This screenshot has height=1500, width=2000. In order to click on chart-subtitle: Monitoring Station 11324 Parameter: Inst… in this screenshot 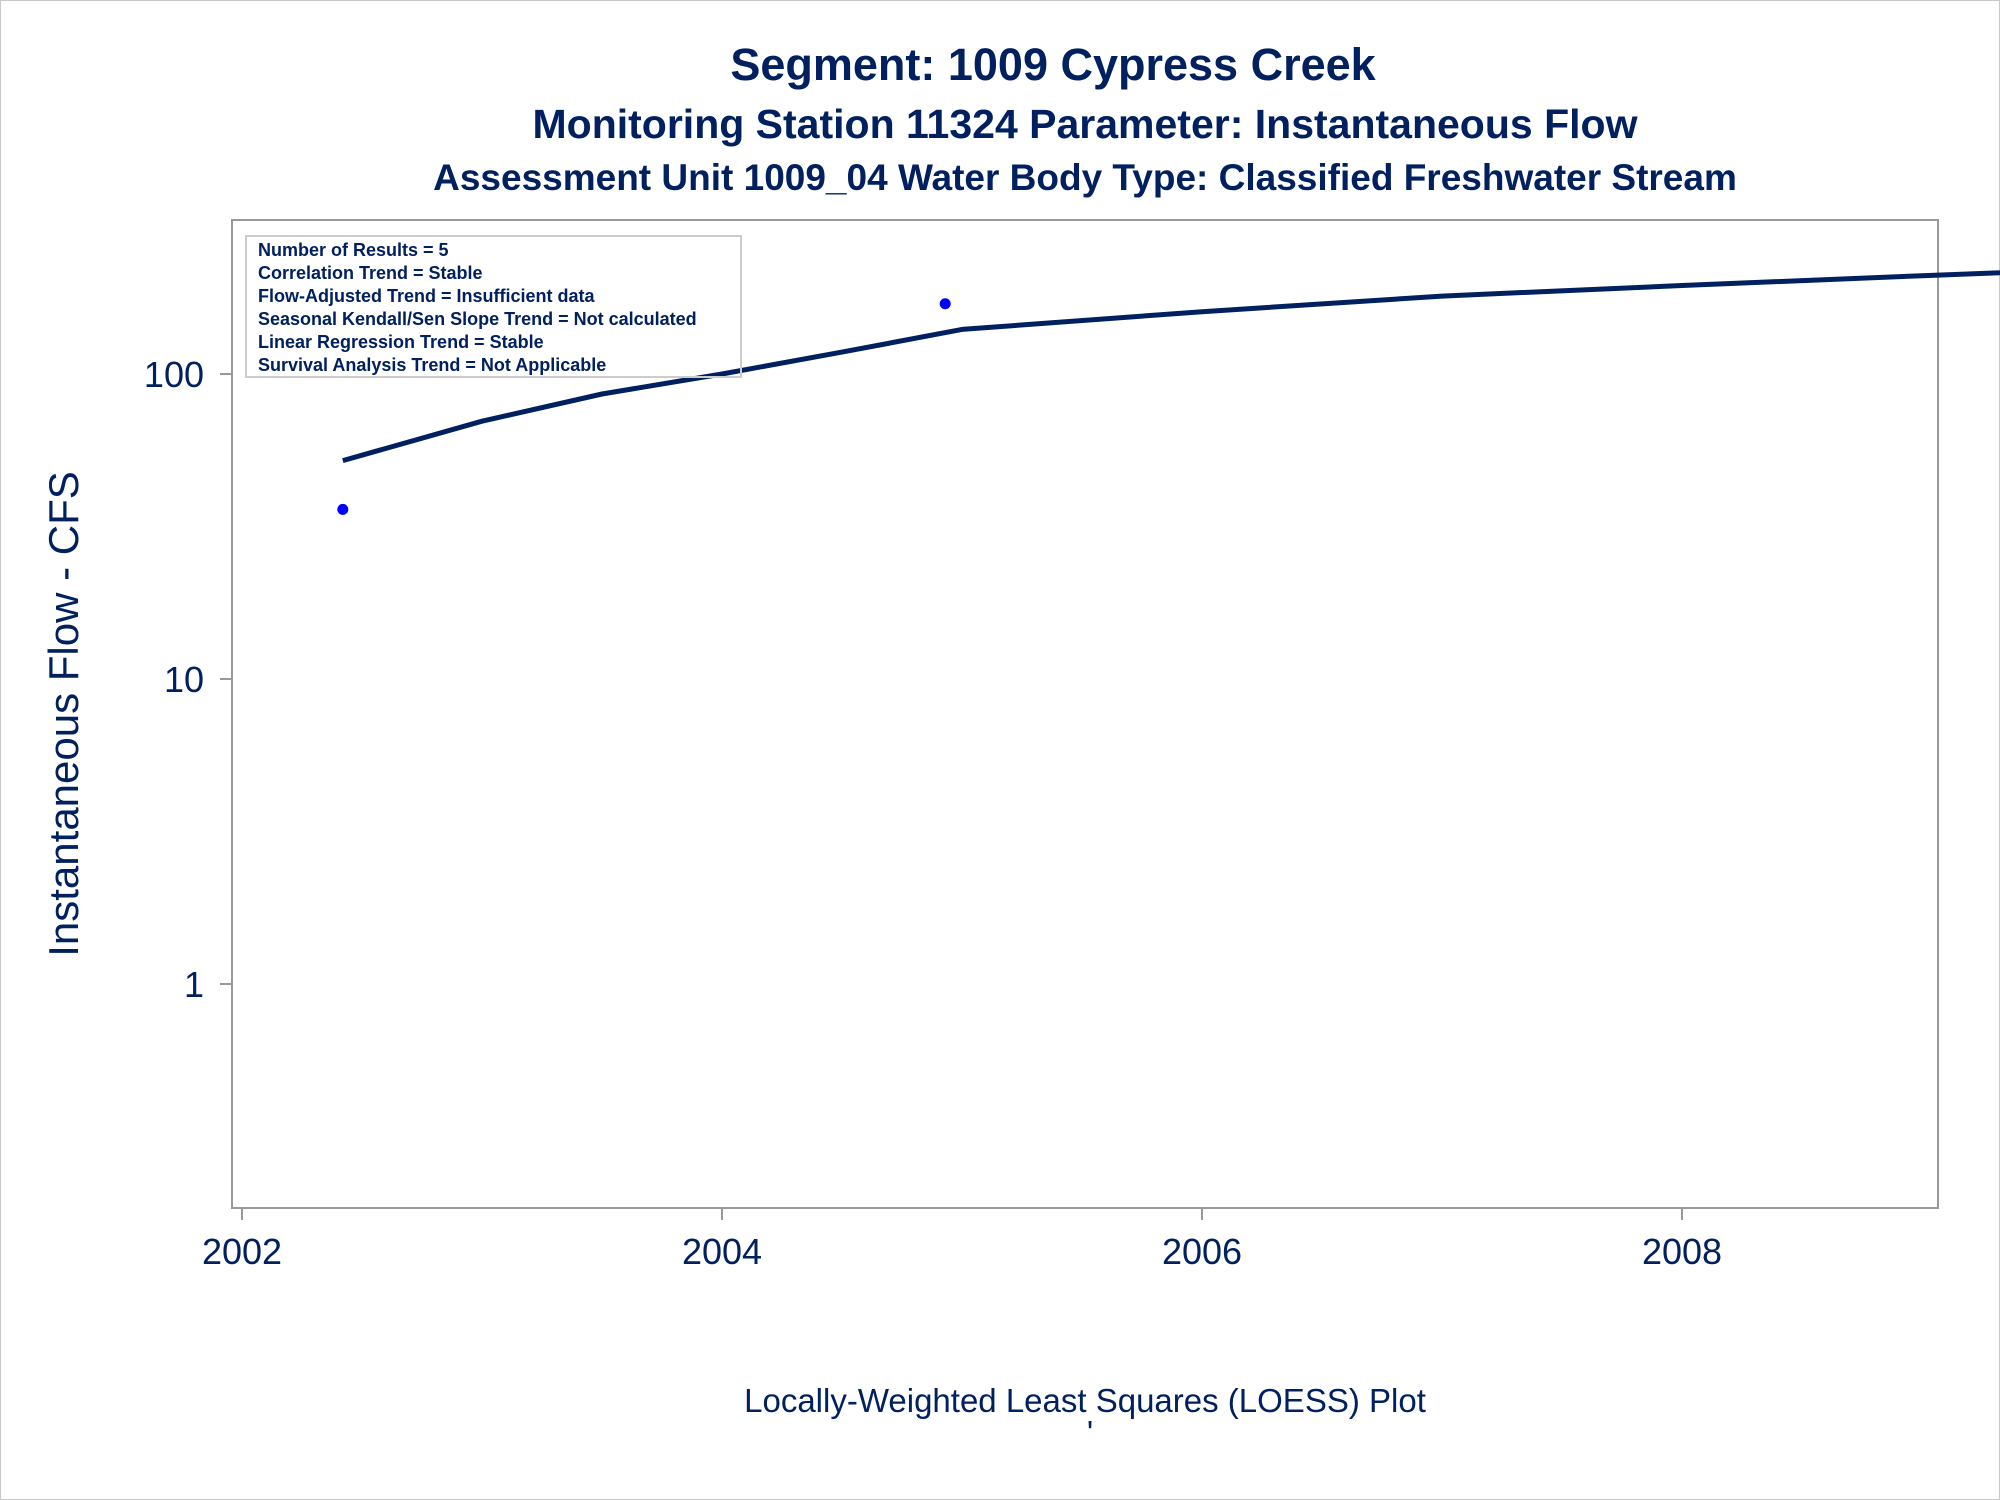, I will do `click(1085, 124)`.